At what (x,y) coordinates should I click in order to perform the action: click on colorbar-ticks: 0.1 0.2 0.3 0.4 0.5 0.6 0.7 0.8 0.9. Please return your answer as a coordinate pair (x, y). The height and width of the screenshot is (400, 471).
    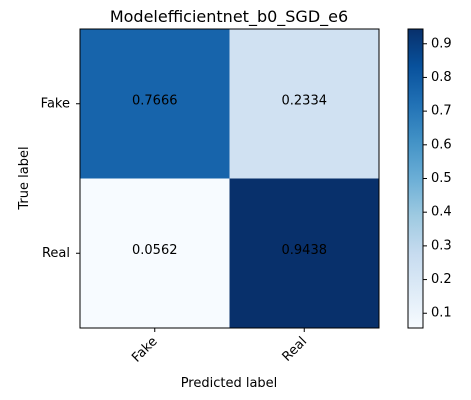
    Looking at the image, I should click on (437, 178).